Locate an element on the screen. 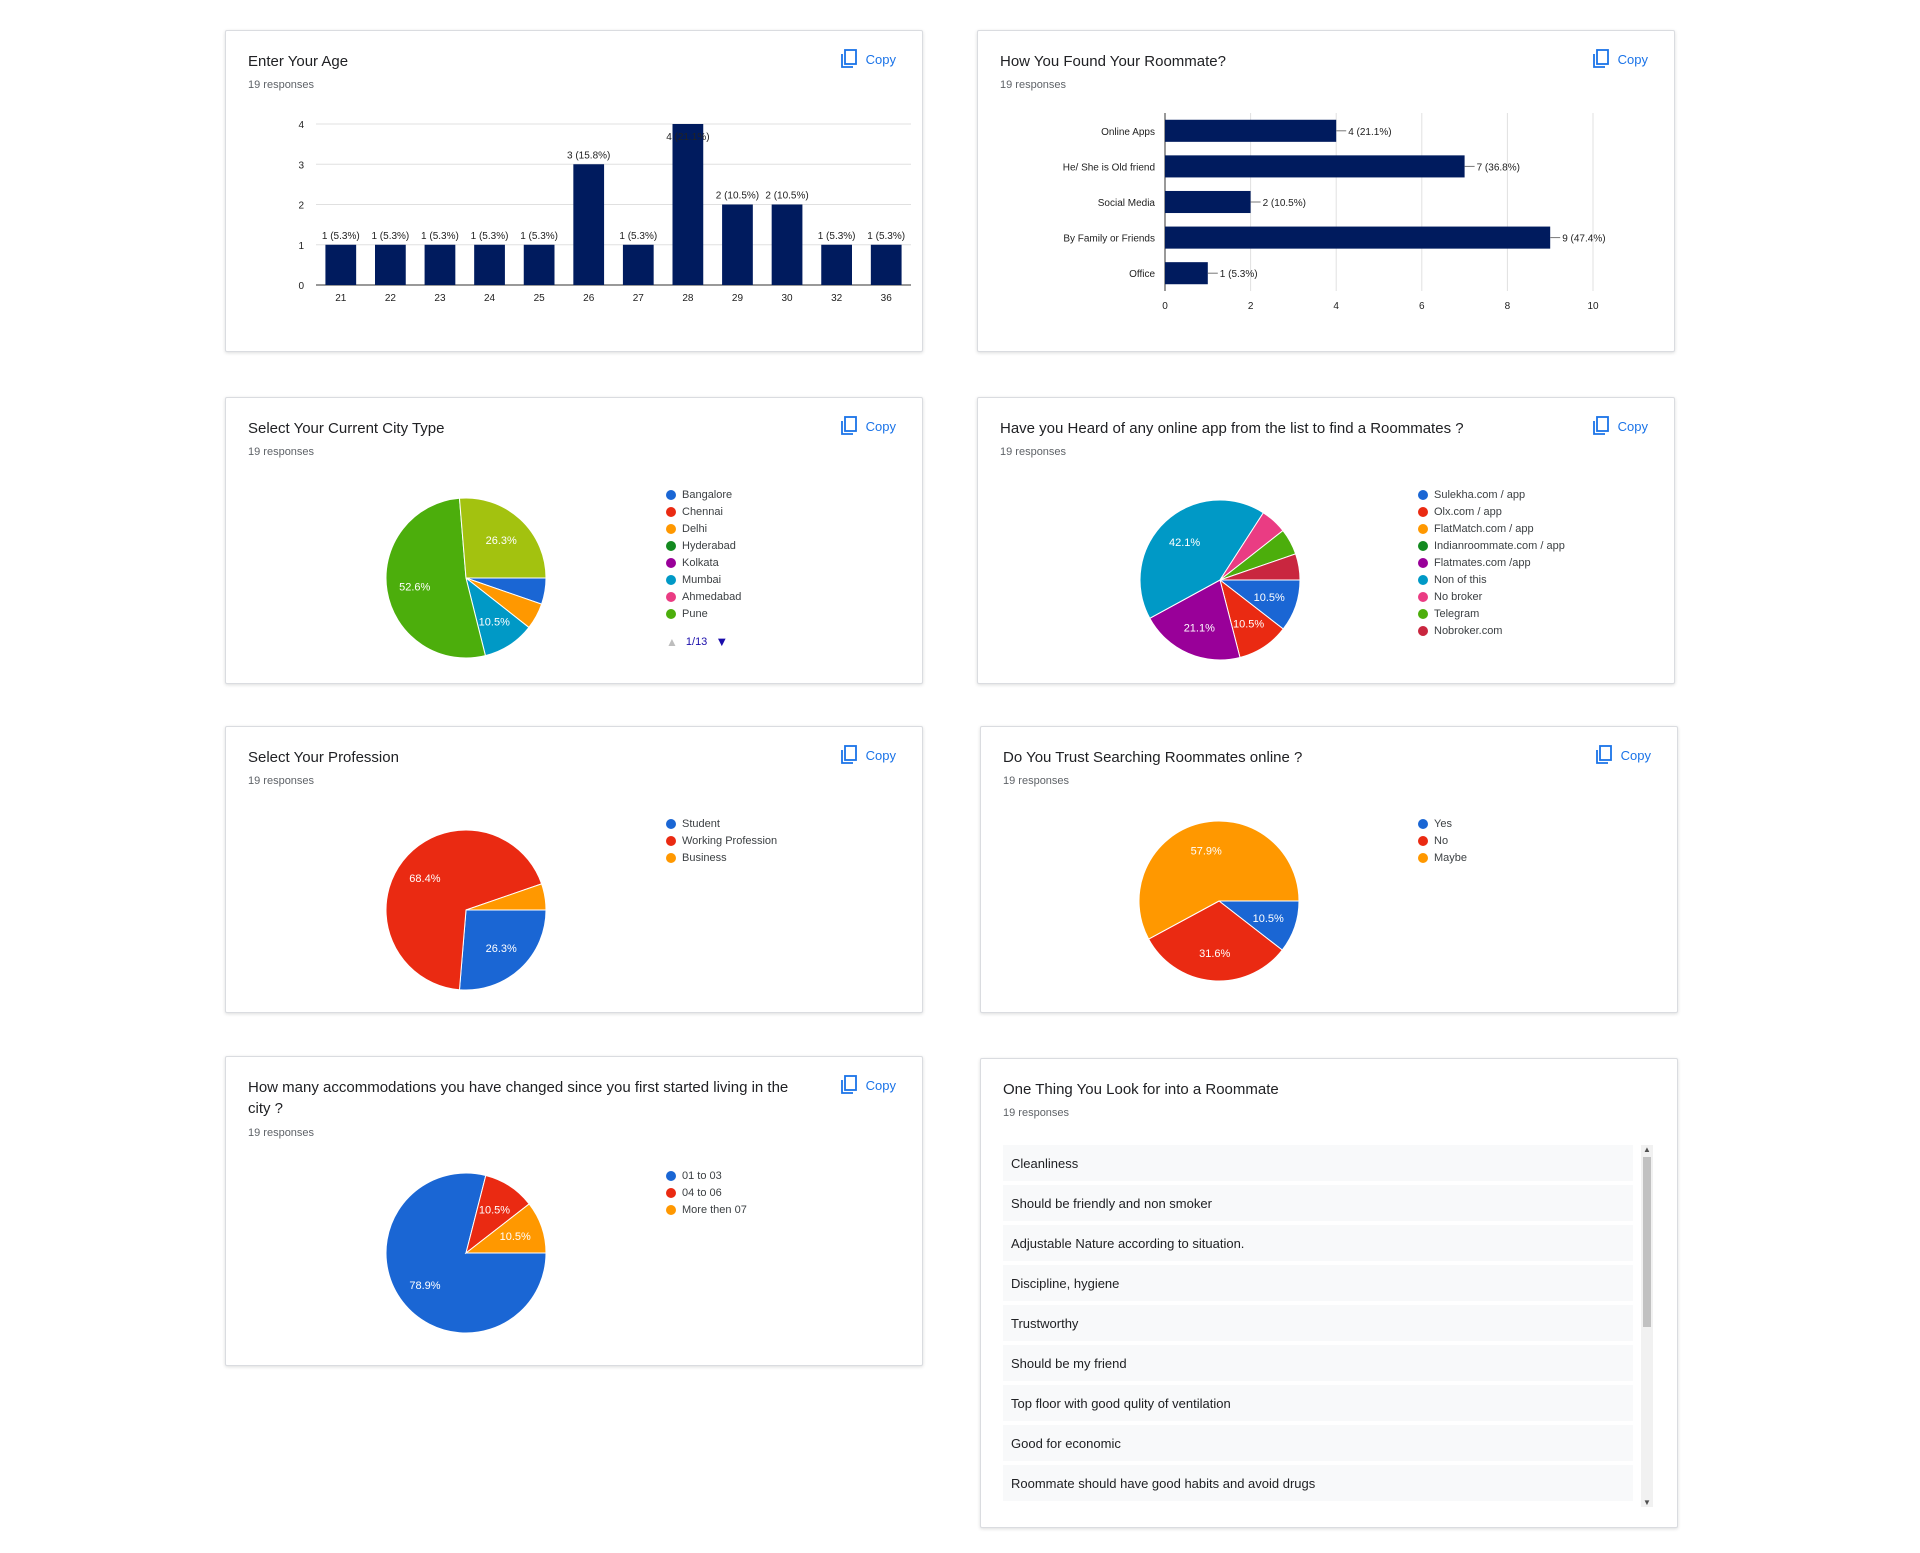 The image size is (1920, 1553). scrollbar: ▲ ▼ is located at coordinates (1647, 1326).